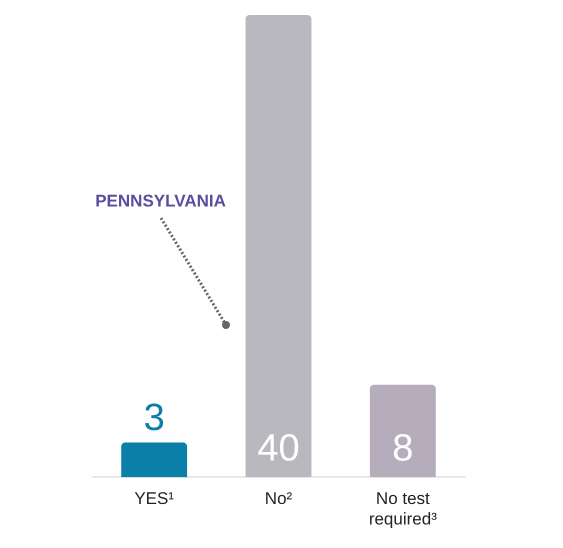  I want to click on x-tick-label: No², so click(278, 498).